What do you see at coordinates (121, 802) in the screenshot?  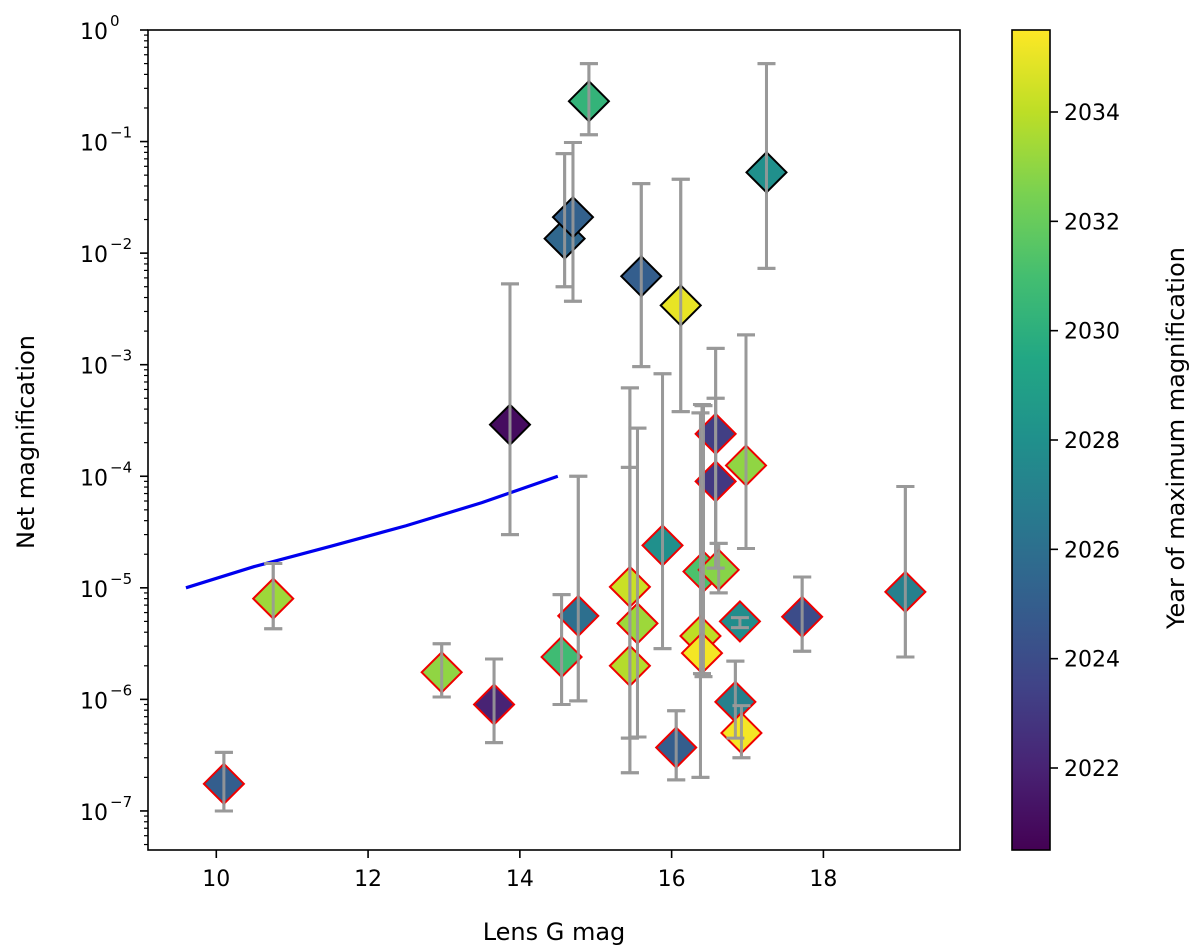 I see `y-tick-exponent: −7` at bounding box center [121, 802].